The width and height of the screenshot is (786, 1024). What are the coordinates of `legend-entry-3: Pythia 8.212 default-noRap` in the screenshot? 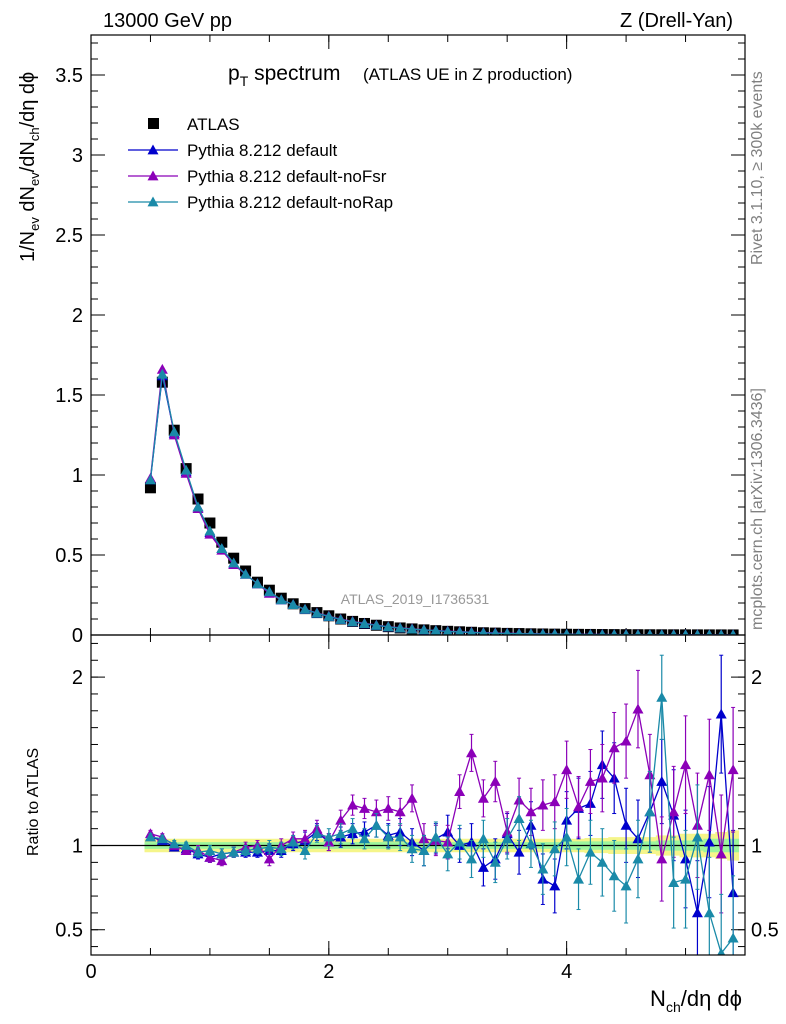 It's located at (260, 202).